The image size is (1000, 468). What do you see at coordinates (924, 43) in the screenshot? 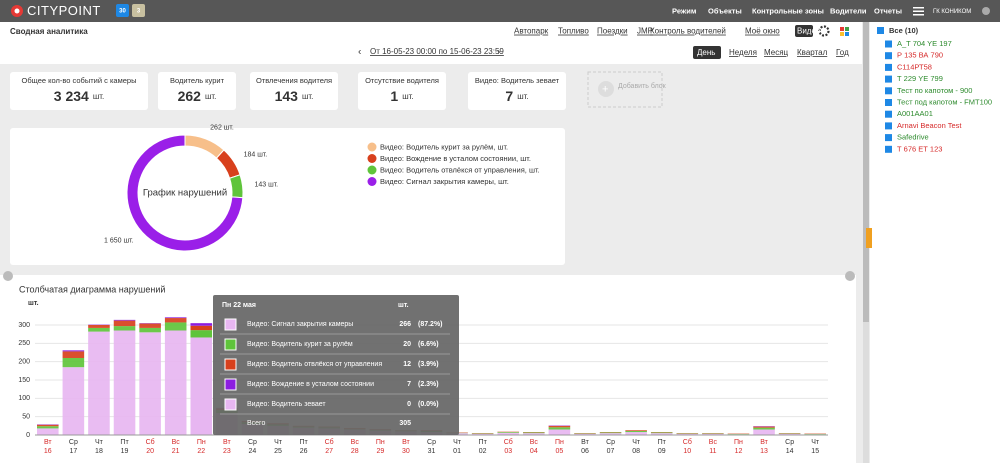
I see `vehicle-name: A_T 704 YE 197` at bounding box center [924, 43].